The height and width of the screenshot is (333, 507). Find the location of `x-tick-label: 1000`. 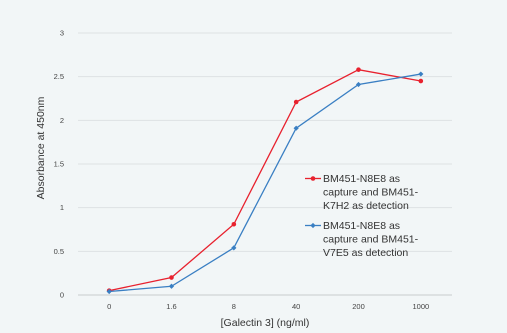

x-tick-label: 1000 is located at coordinates (420, 306).